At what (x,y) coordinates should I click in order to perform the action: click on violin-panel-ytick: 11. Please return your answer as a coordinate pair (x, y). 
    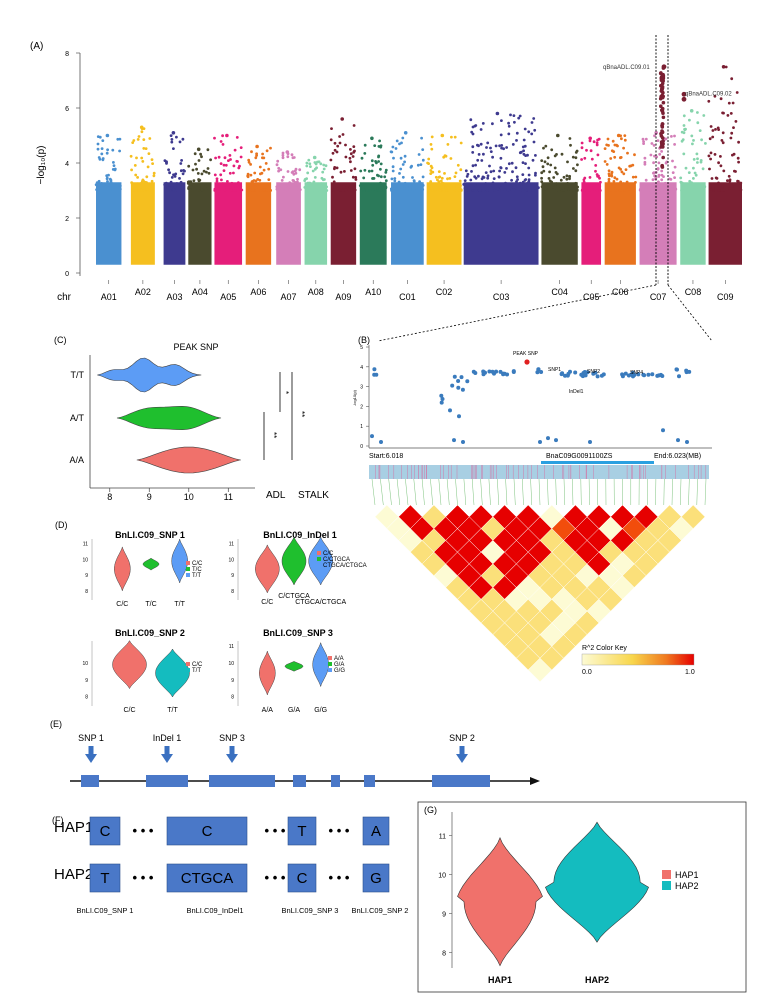
    Looking at the image, I should click on (231, 545).